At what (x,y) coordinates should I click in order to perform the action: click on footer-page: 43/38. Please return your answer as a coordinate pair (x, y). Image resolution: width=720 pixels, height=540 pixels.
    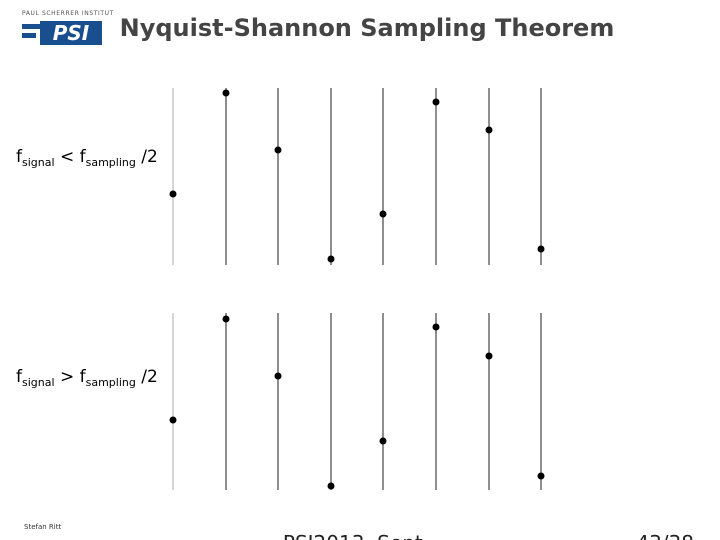
    Looking at the image, I should click on (665, 535).